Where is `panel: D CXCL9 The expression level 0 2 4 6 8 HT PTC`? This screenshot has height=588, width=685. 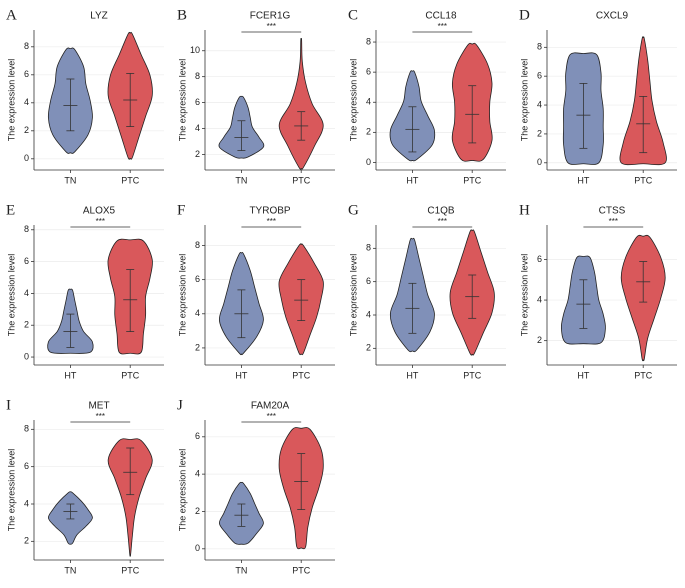 panel: D CXCL9 The expression level 0 2 4 6 8 HT PTC is located at coordinates (598, 96).